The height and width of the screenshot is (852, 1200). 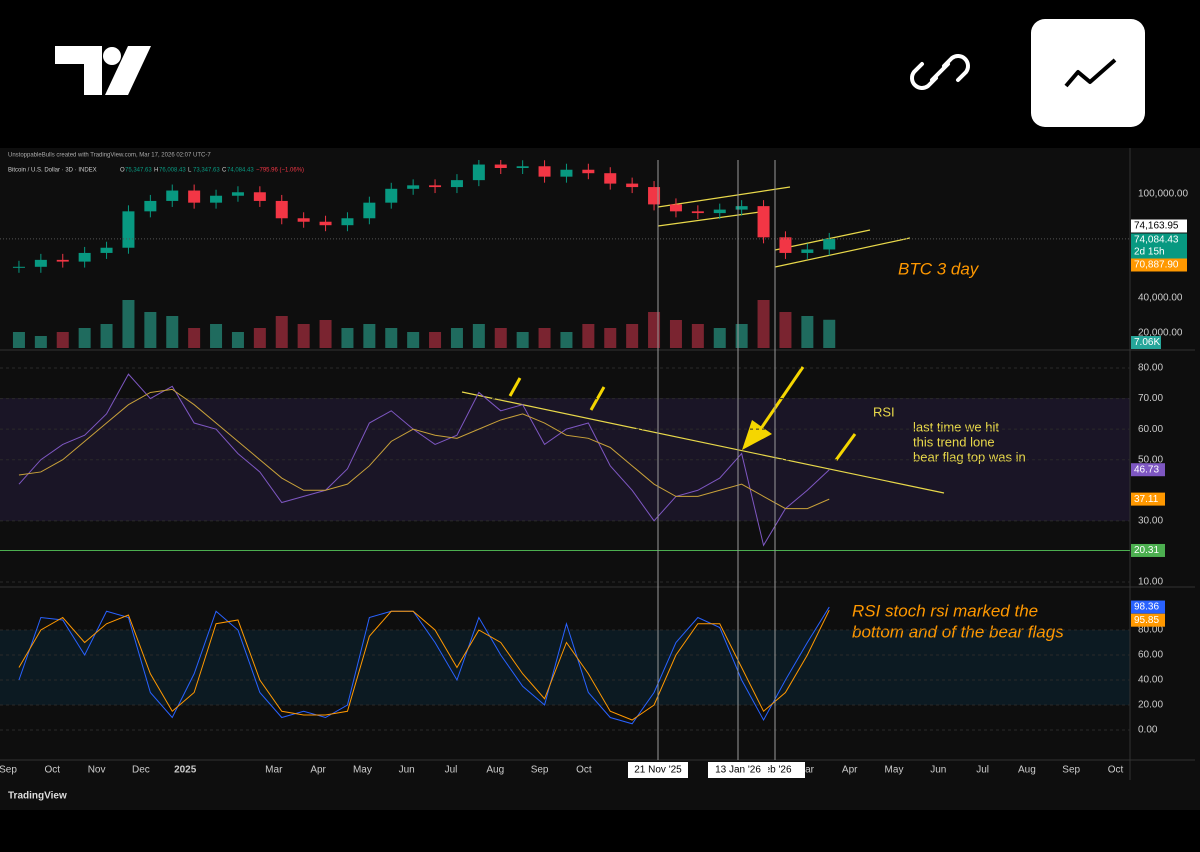 I want to click on ohlc-label: O, so click(x=122, y=171).